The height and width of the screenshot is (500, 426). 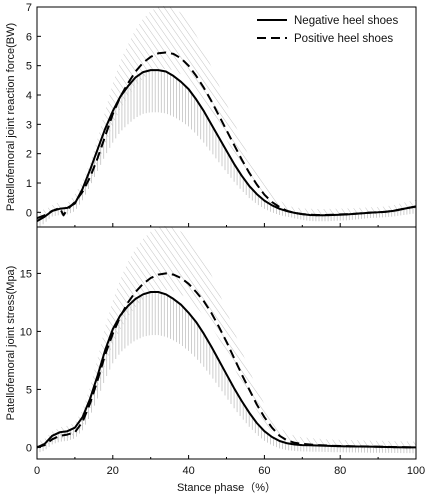 I want to click on legend: Negative heel shoes Positive heel shoes, so click(x=327, y=30).